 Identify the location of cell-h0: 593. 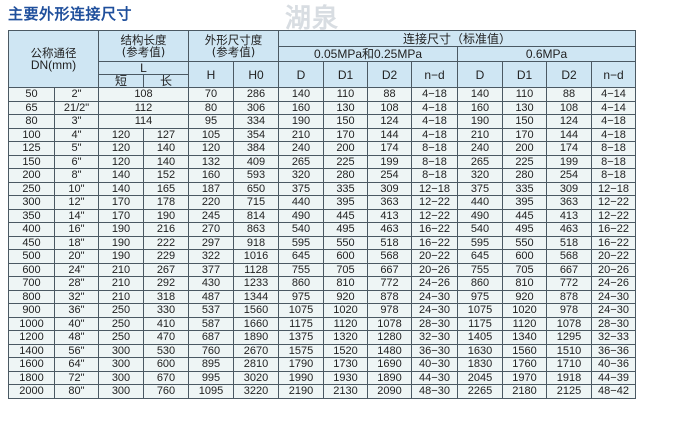
(256, 175).